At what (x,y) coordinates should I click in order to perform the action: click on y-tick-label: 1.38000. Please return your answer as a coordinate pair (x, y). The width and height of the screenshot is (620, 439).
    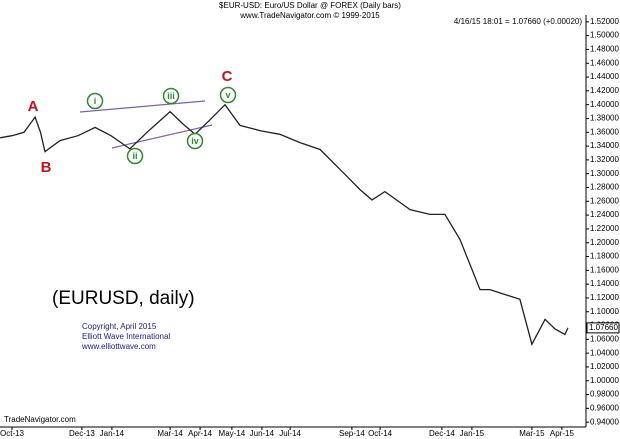
    Looking at the image, I should click on (604, 118).